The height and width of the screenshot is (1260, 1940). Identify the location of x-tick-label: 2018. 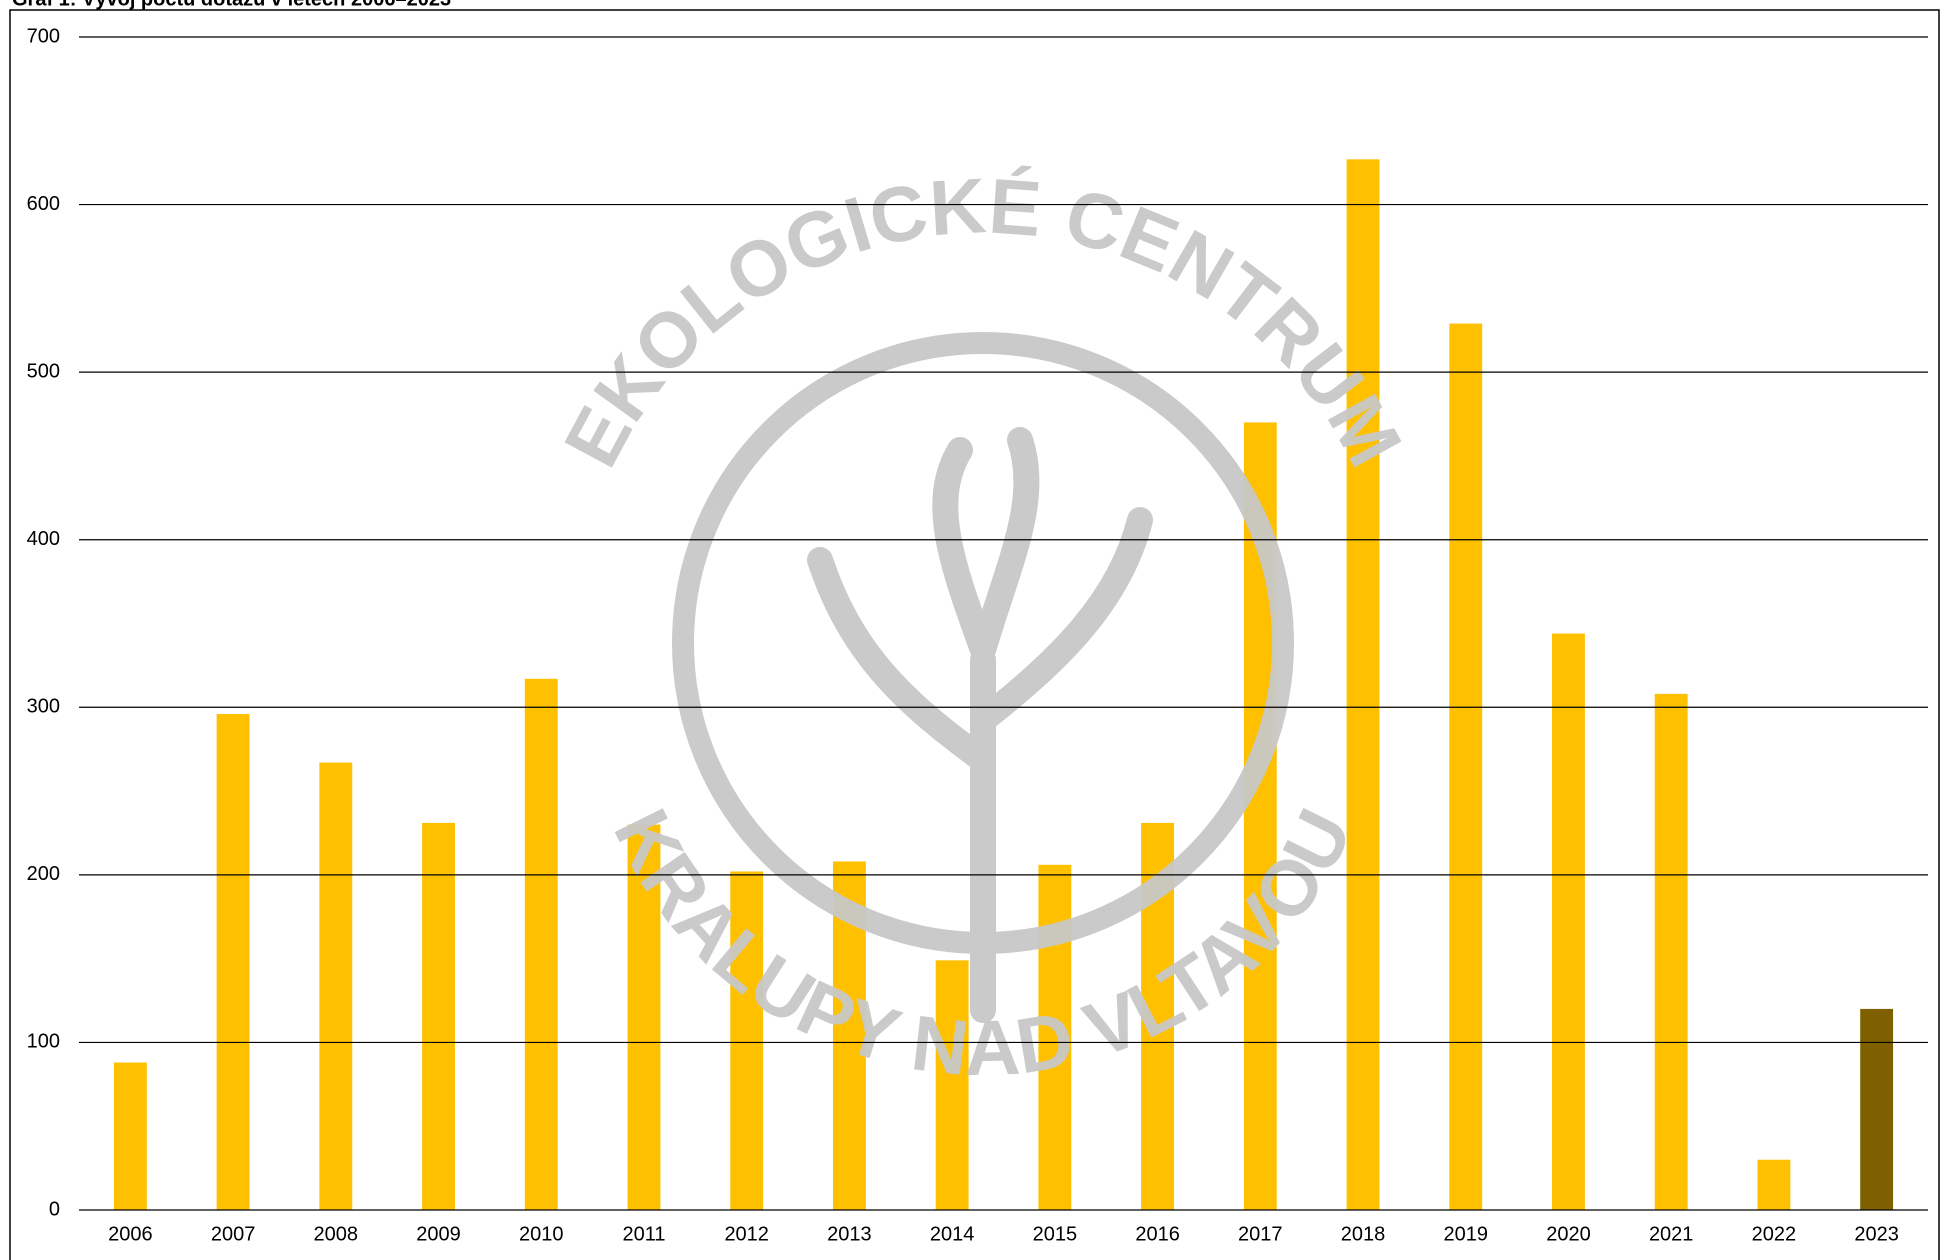
(1363, 1234).